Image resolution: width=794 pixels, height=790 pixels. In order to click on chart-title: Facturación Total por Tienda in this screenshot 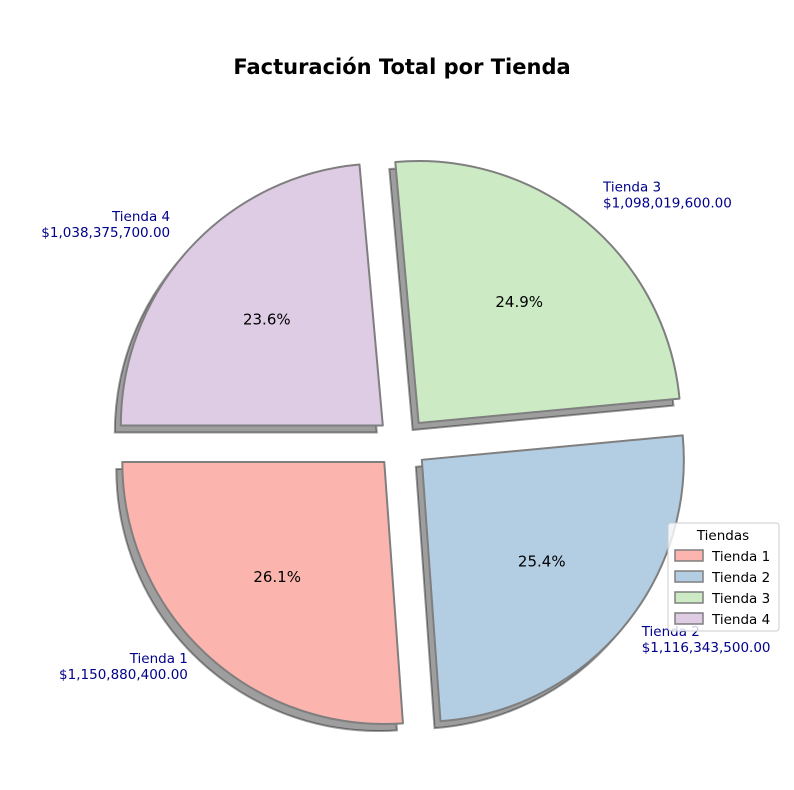, I will do `click(401, 67)`.